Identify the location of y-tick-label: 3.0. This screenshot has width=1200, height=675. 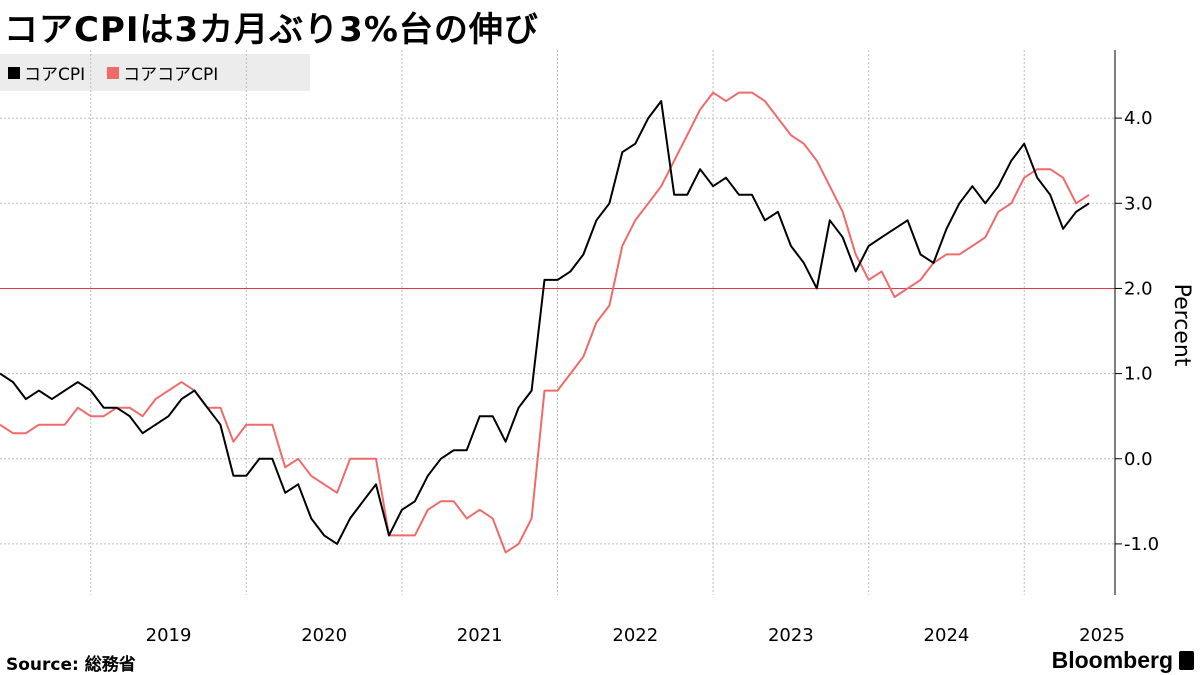
(1138, 203).